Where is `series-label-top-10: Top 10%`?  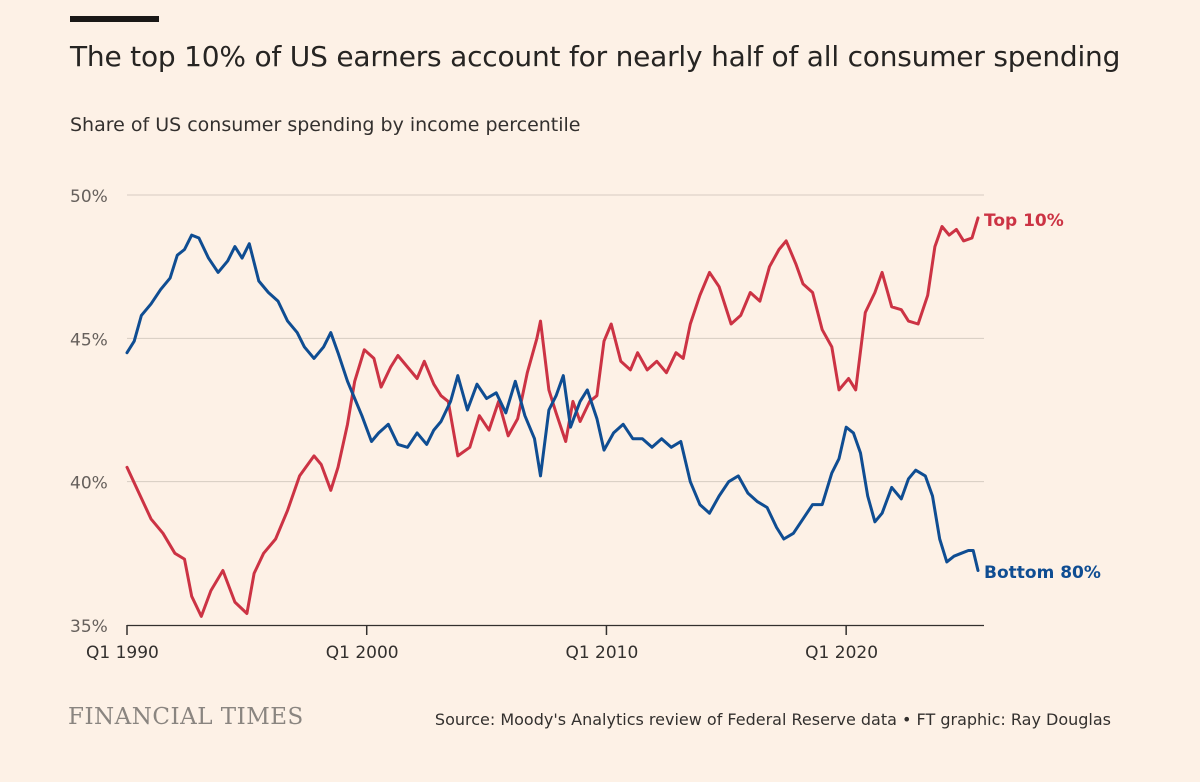 series-label-top-10: Top 10% is located at coordinates (1024, 221).